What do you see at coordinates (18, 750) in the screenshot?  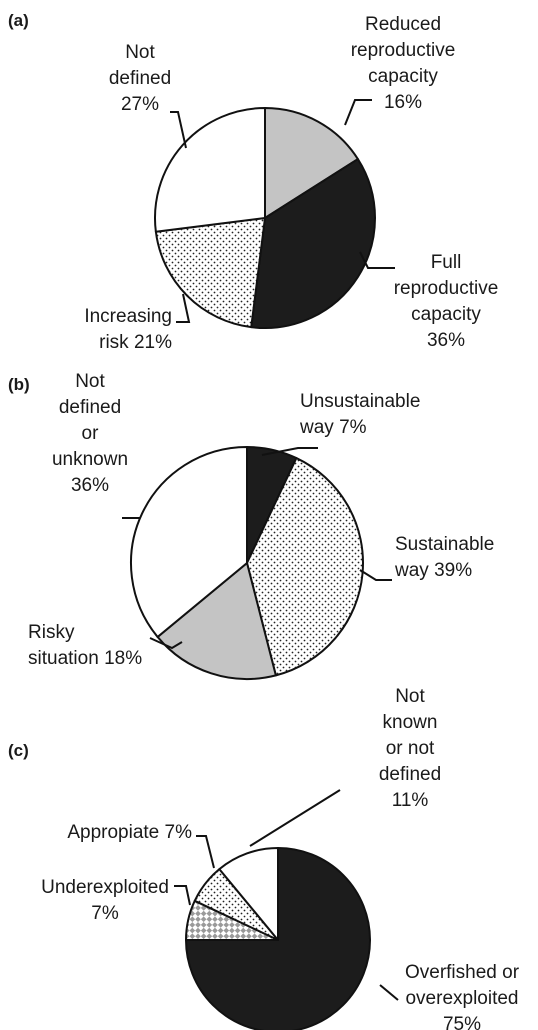 I see `panel-label: (c)` at bounding box center [18, 750].